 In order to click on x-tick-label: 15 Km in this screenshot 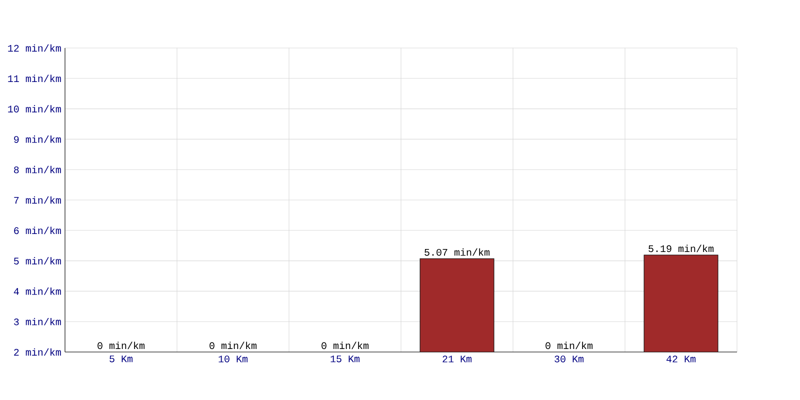, I will do `click(345, 359)`.